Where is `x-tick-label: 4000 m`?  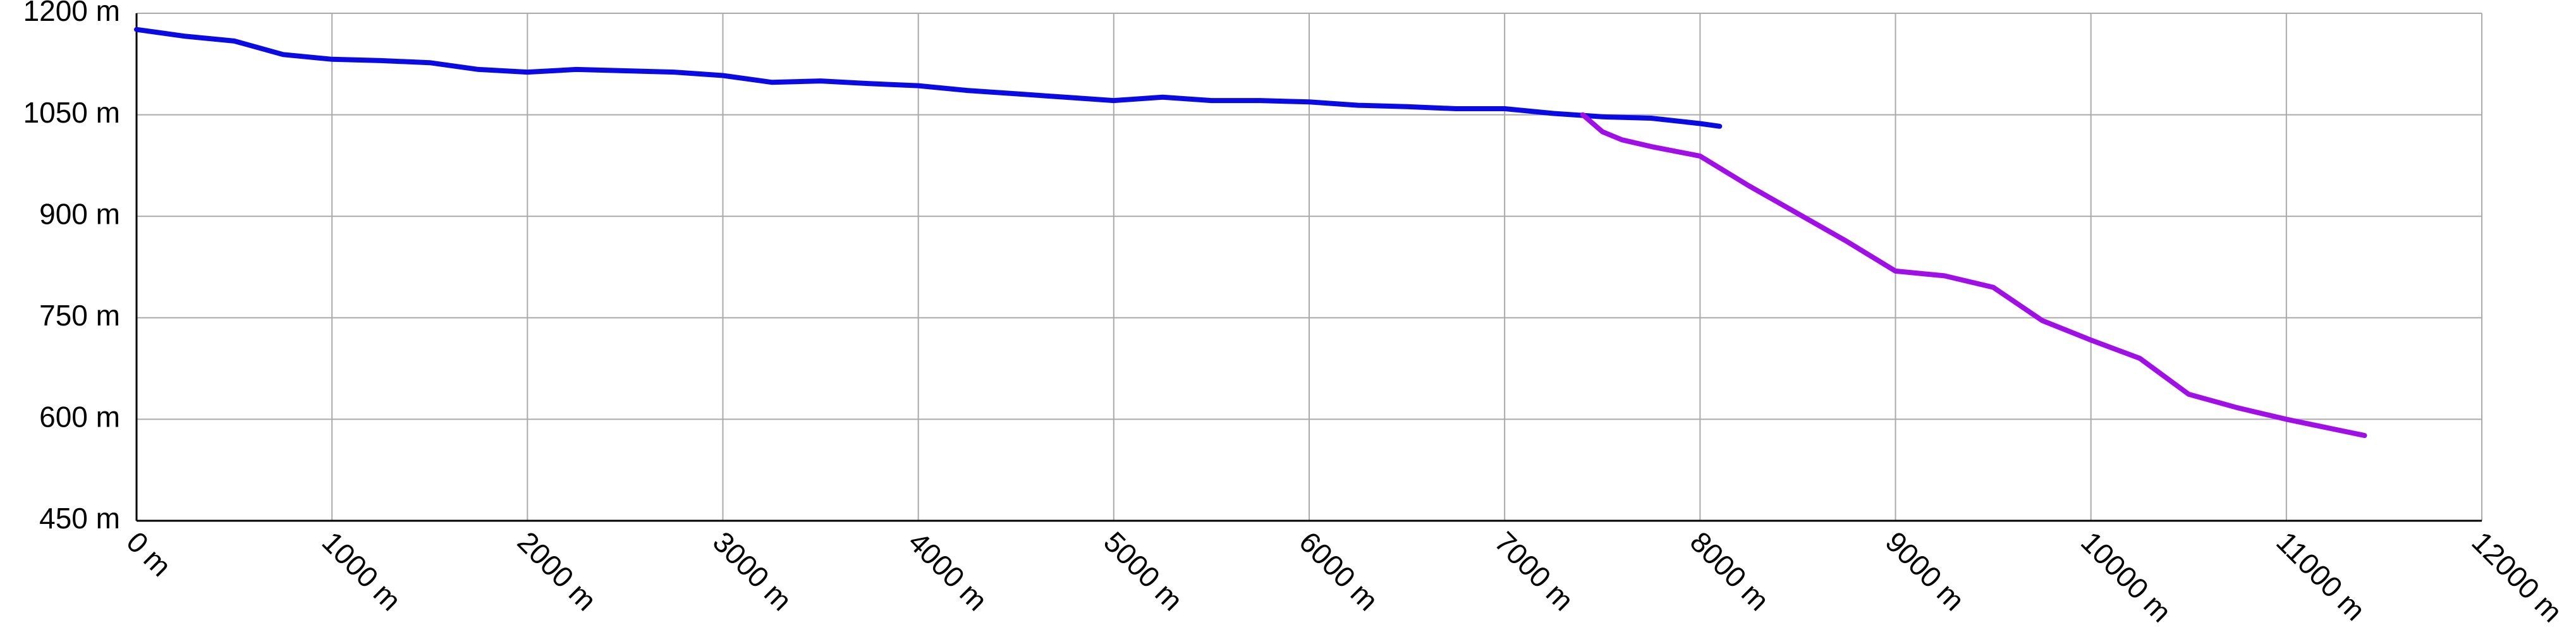
x-tick-label: 4000 m is located at coordinates (948, 571).